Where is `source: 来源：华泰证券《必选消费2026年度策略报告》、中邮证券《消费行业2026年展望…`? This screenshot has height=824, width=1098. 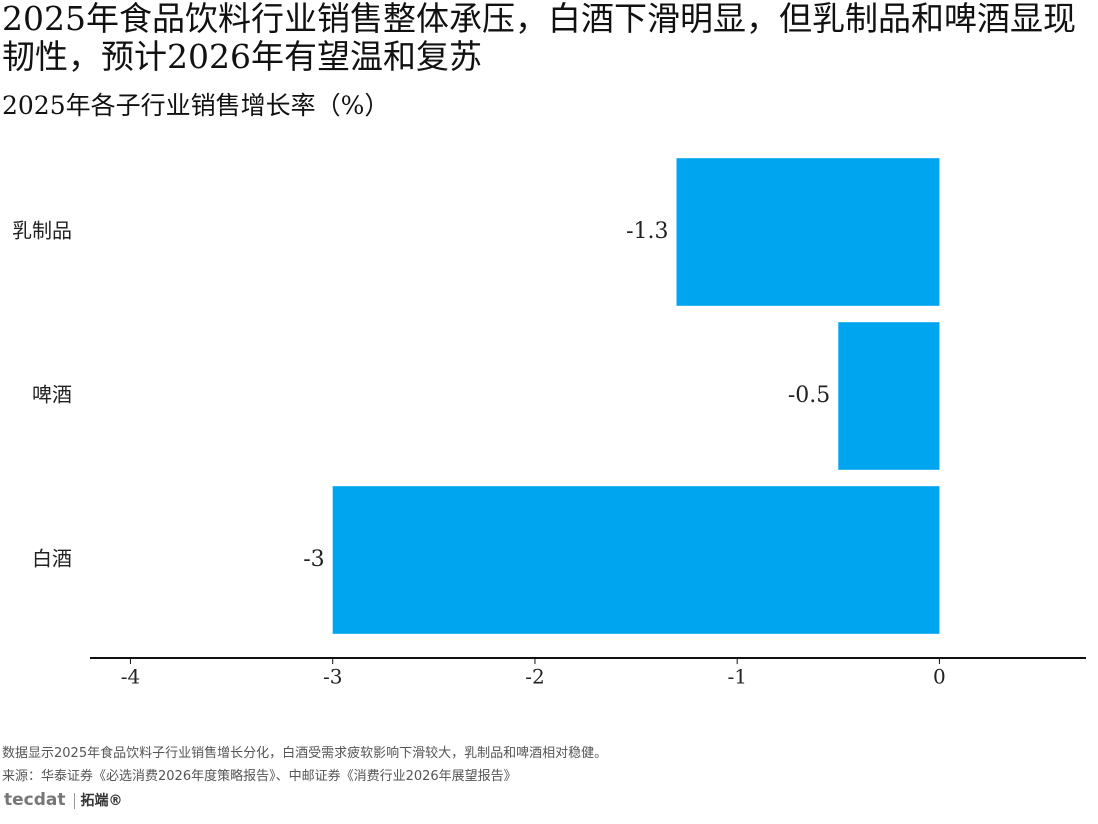 source: 来源：华泰证券《必选消费2026年度策略报告》、中邮证券《消费行业2026年展望… is located at coordinates (259, 776).